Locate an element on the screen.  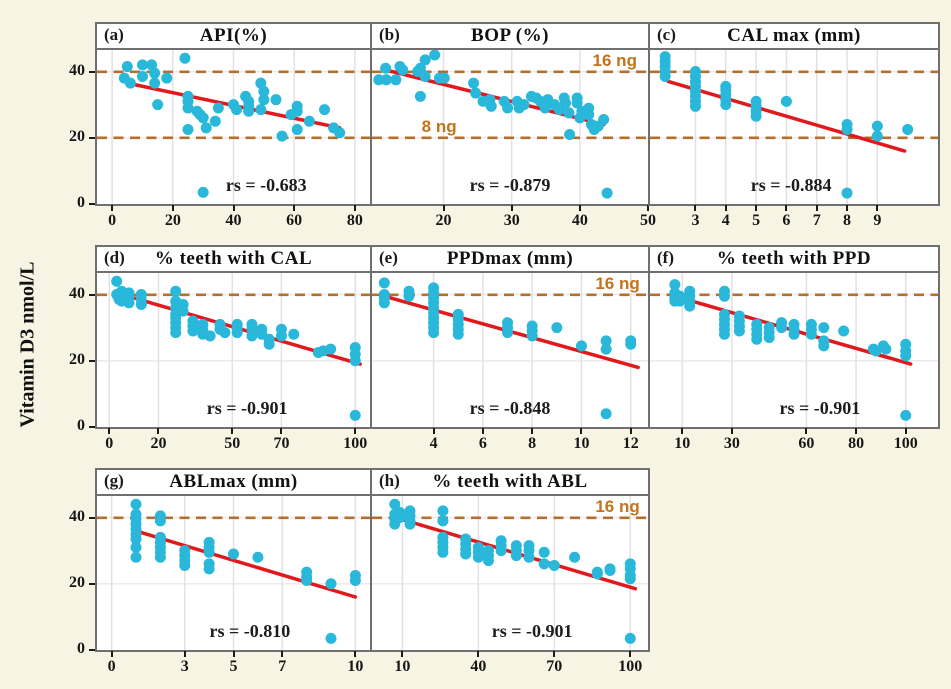
ref-label-8-ng: 8 ng is located at coordinates (439, 126).